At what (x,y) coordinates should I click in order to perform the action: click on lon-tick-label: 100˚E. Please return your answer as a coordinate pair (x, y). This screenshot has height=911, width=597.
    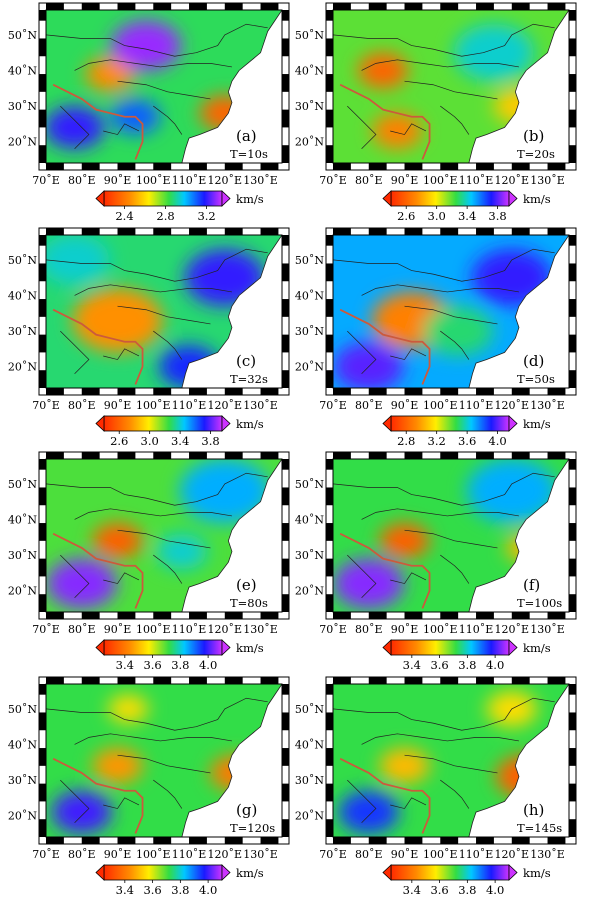
    Looking at the image, I should click on (440, 854).